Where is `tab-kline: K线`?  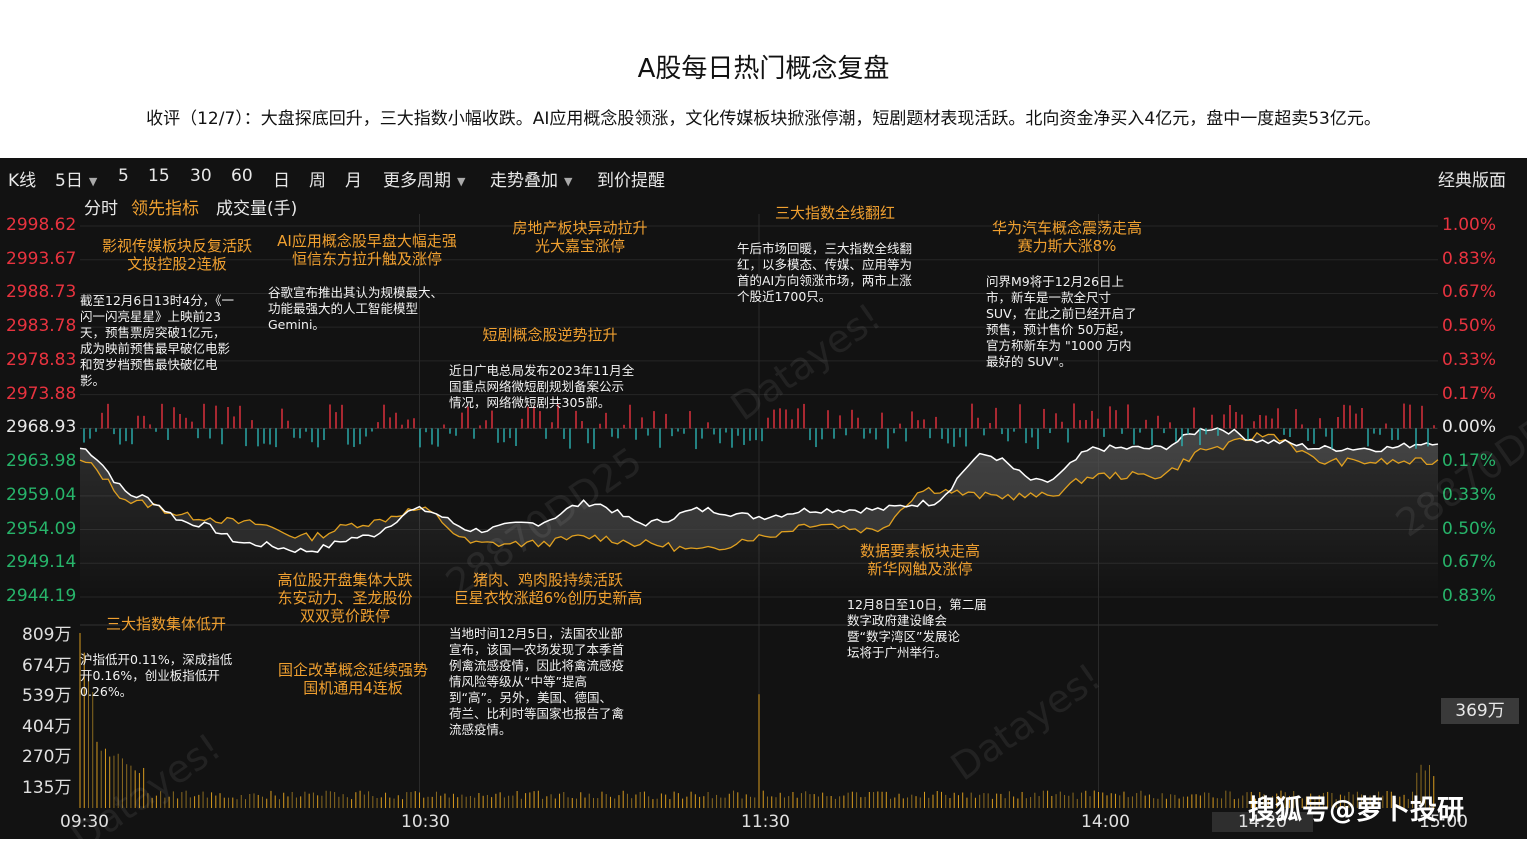 tab-kline: K线 is located at coordinates (22, 181).